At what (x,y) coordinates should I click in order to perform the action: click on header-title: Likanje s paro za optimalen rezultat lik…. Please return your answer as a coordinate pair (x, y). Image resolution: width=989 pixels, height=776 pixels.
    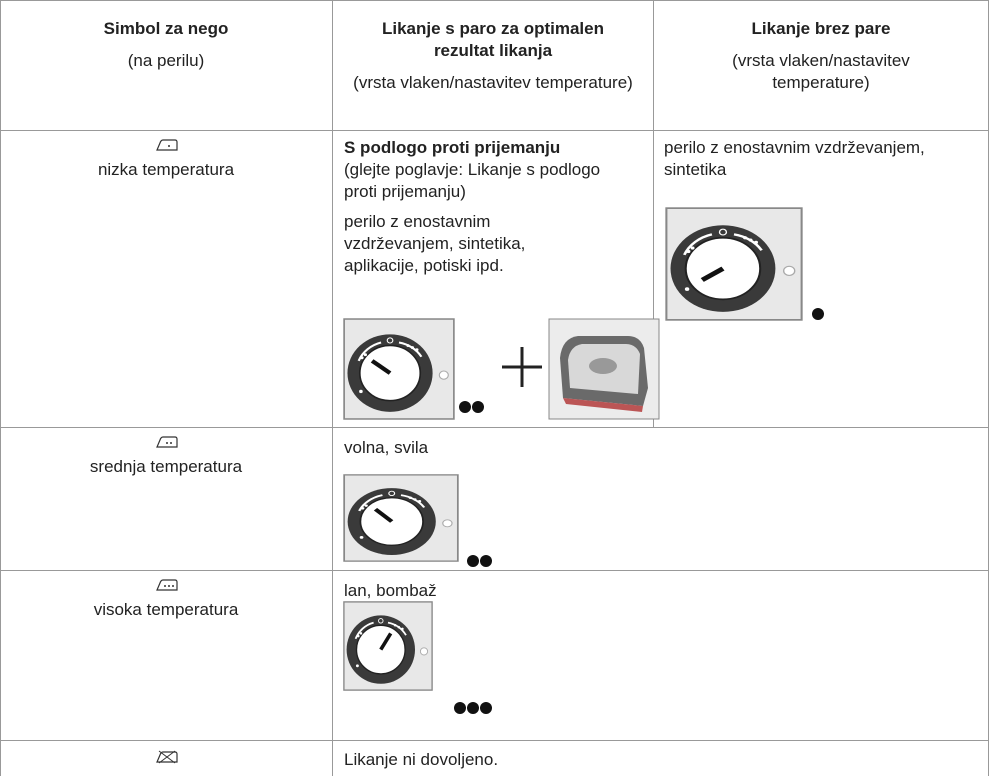
    Looking at the image, I should click on (492, 39).